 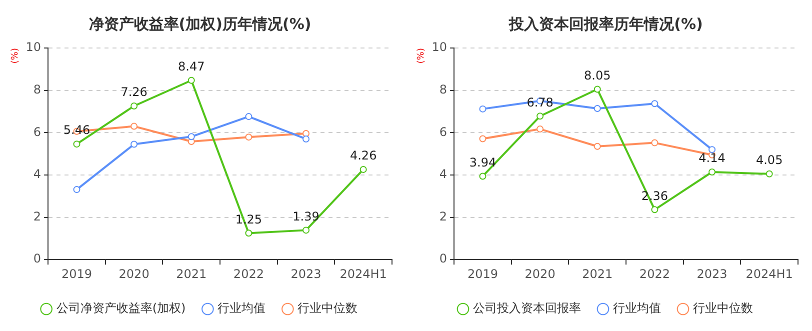 What do you see at coordinates (769, 160) in the screenshot?
I see `data-label: 4.05` at bounding box center [769, 160].